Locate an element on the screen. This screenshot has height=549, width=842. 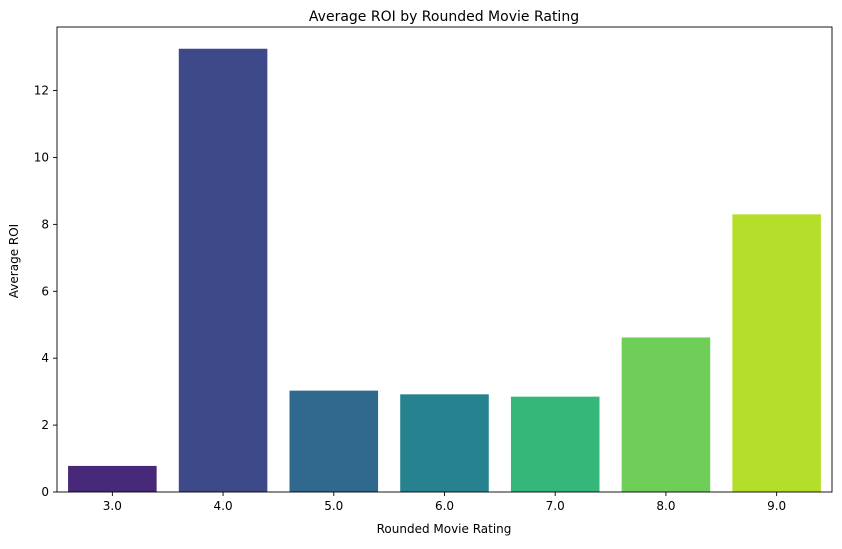
x-tick-label: 8.0 is located at coordinates (665, 506).